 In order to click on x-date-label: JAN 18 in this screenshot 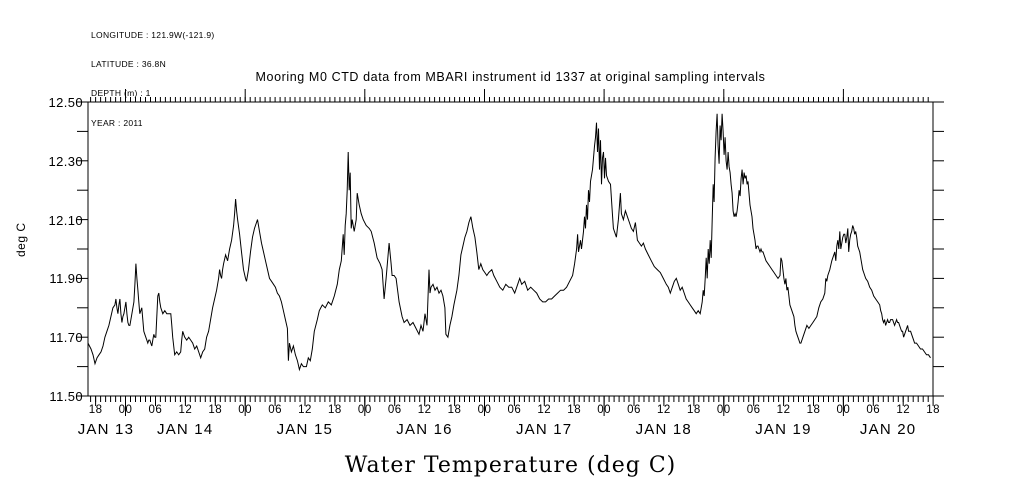, I will do `click(663, 429)`.